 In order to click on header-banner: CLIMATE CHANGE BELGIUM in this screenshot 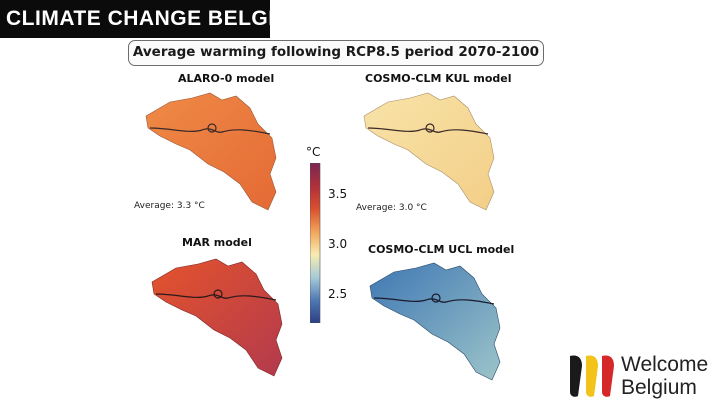, I will do `click(154, 19)`.